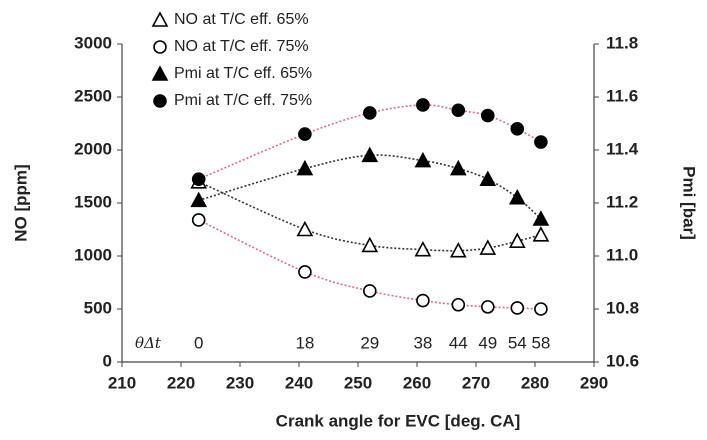  I want to click on annotation-label: 54, so click(517, 342).